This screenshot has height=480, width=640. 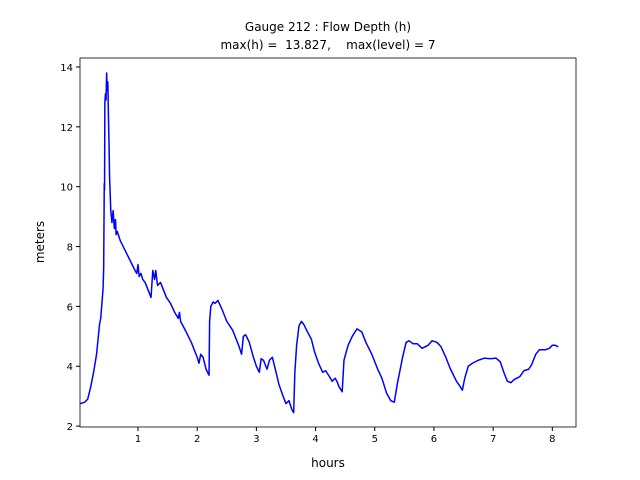 I want to click on x-tick-label: 4, so click(x=315, y=439).